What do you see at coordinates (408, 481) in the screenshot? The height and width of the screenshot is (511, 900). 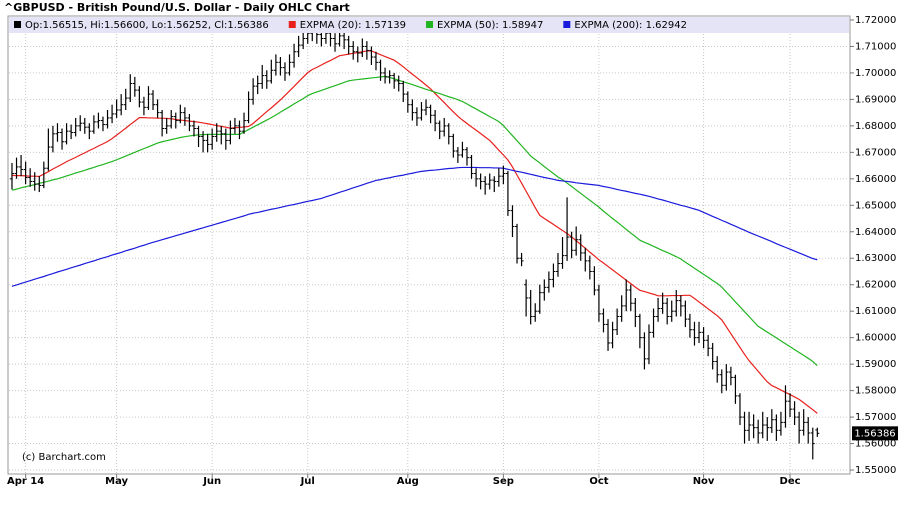 I see `x-tick-label: Aug` at bounding box center [408, 481].